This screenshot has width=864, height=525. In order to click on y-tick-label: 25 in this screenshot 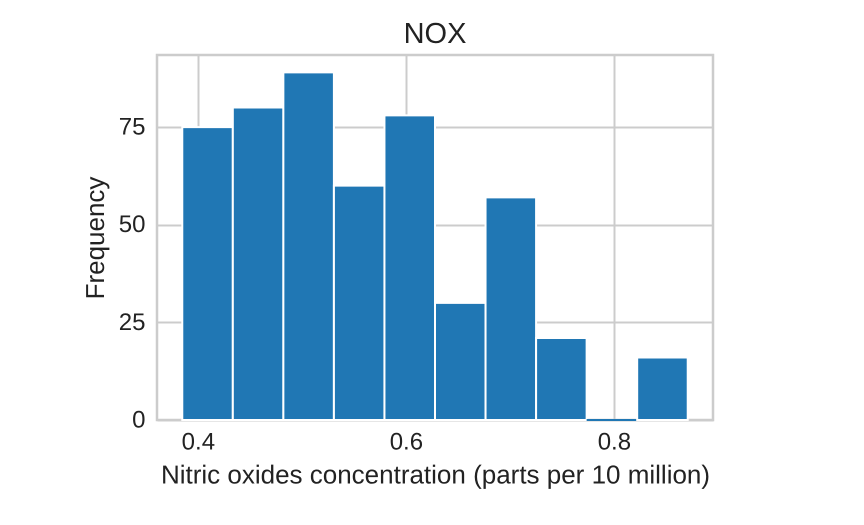, I will do `click(132, 322)`.